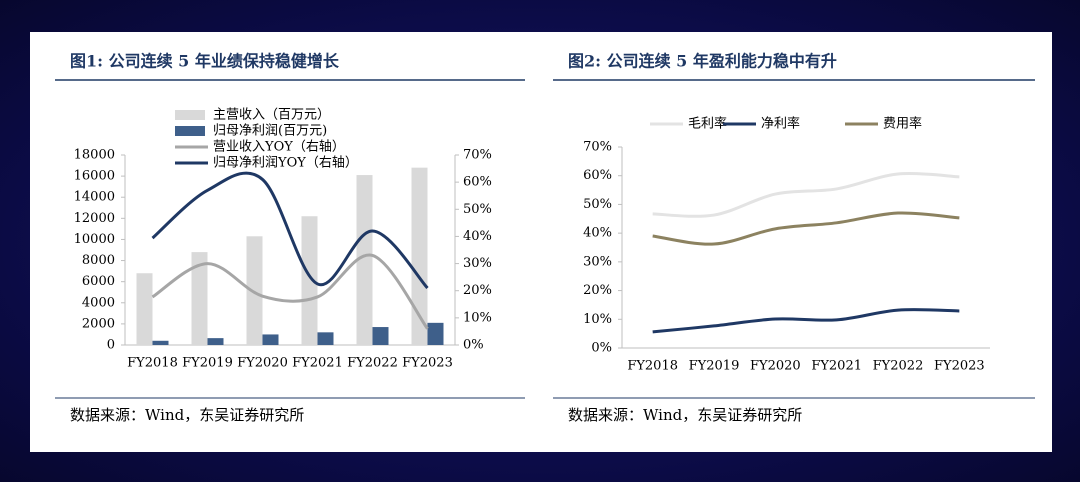 The height and width of the screenshot is (482, 1080). What do you see at coordinates (98, 302) in the screenshot?
I see `y-tick-label: 4000` at bounding box center [98, 302].